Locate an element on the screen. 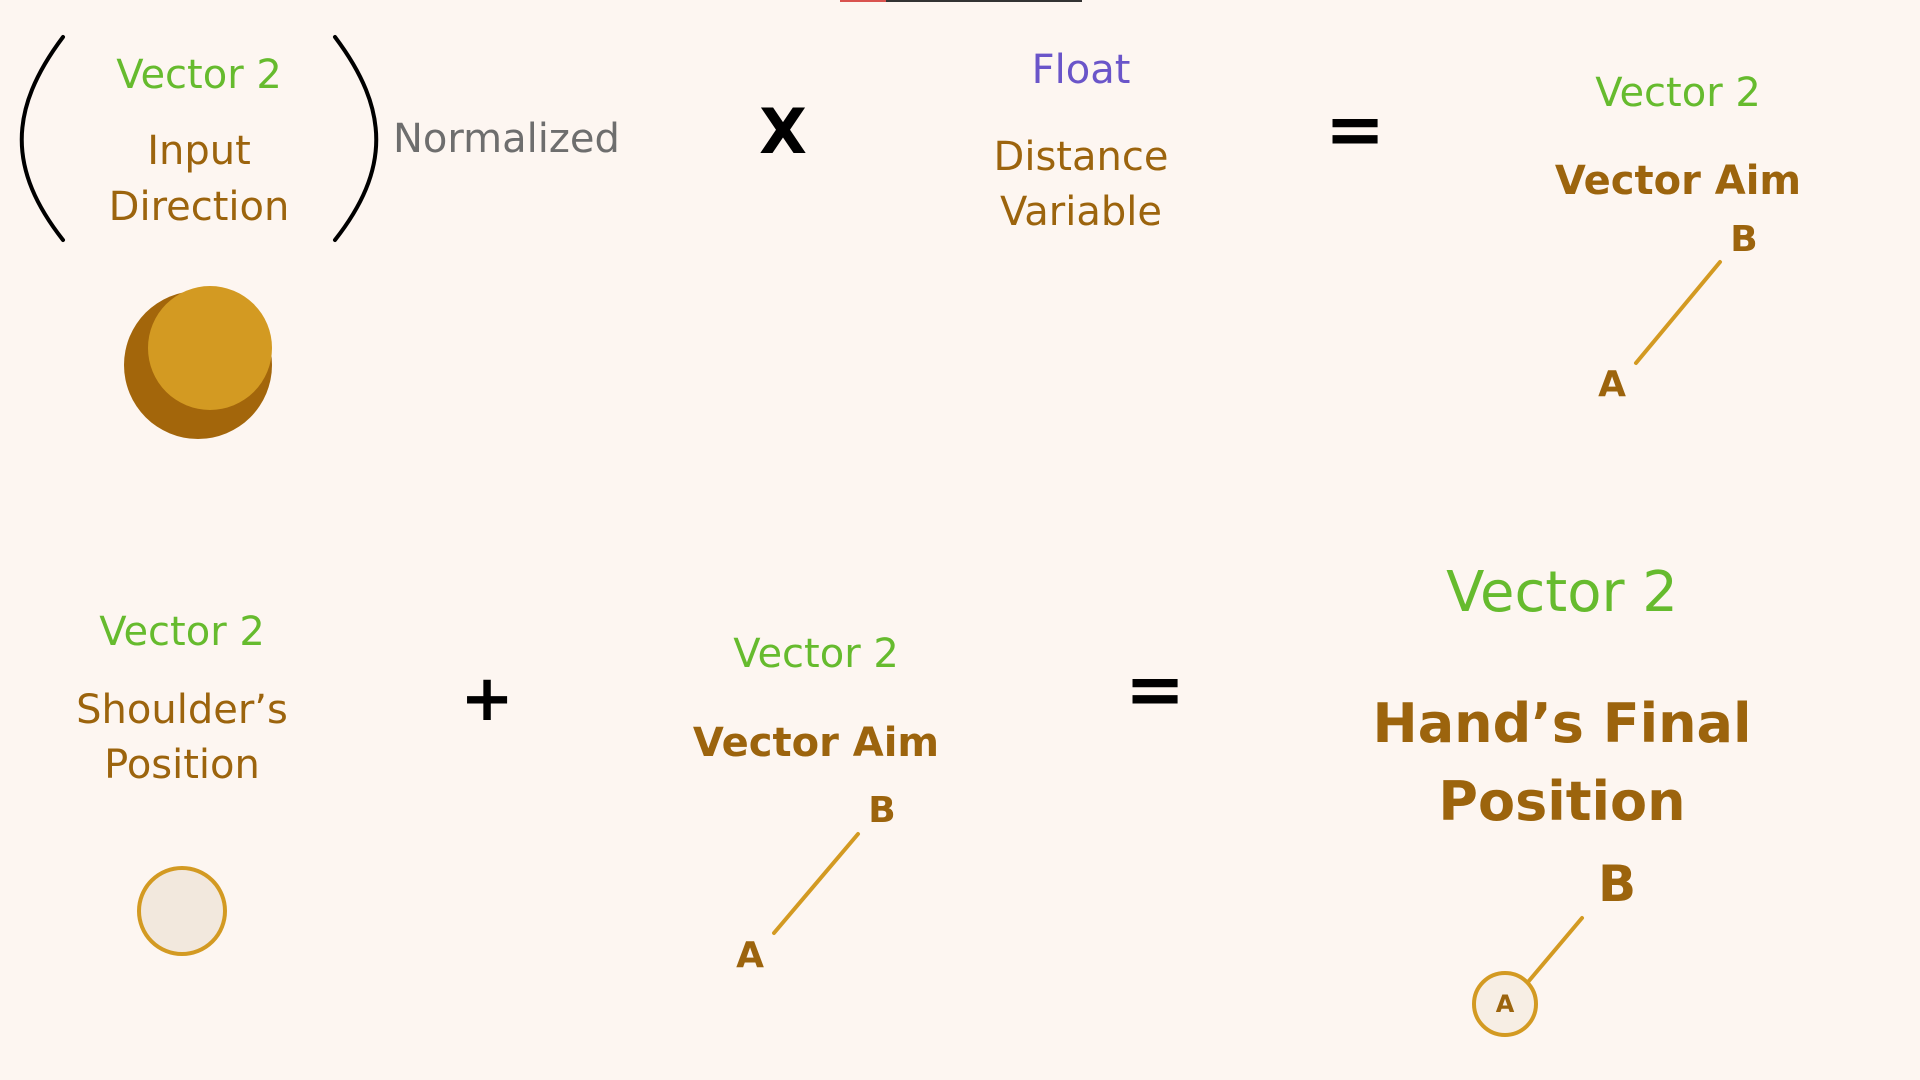 This screenshot has height=1080, width=1920. right-parenthesis is located at coordinates (356, 138).